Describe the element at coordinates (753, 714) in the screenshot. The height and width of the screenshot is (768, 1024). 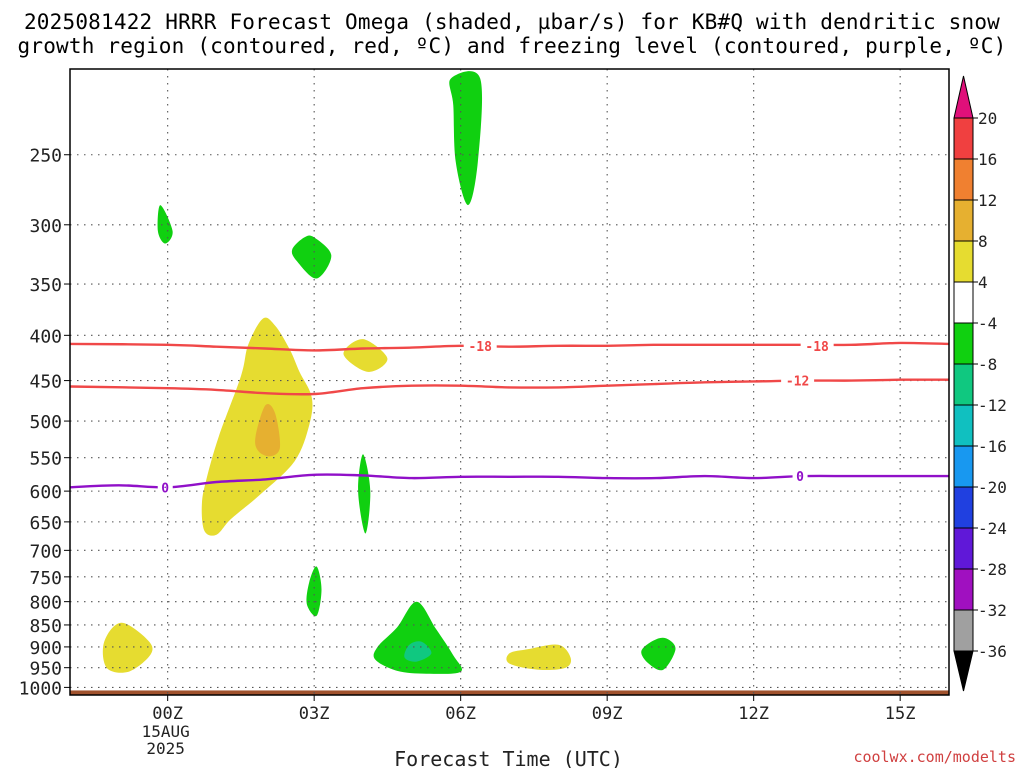
I see `x-tick-label-12Z: 12Z` at that location.